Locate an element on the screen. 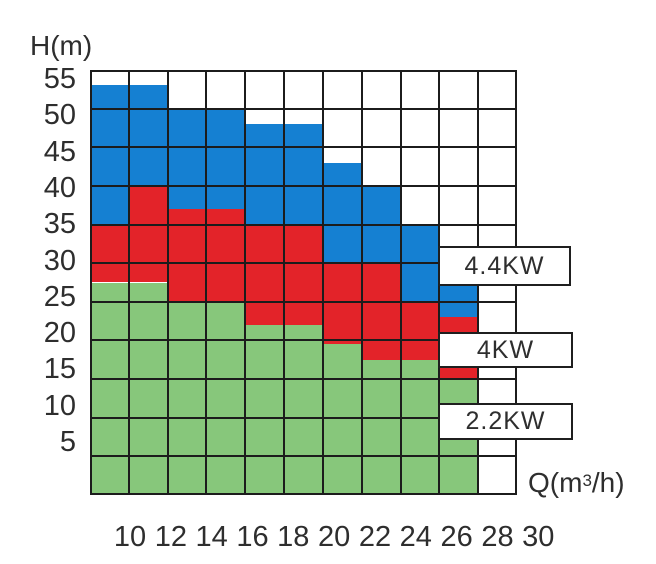 This screenshot has height=564, width=656. x-tick-label: 30 is located at coordinates (538, 537).